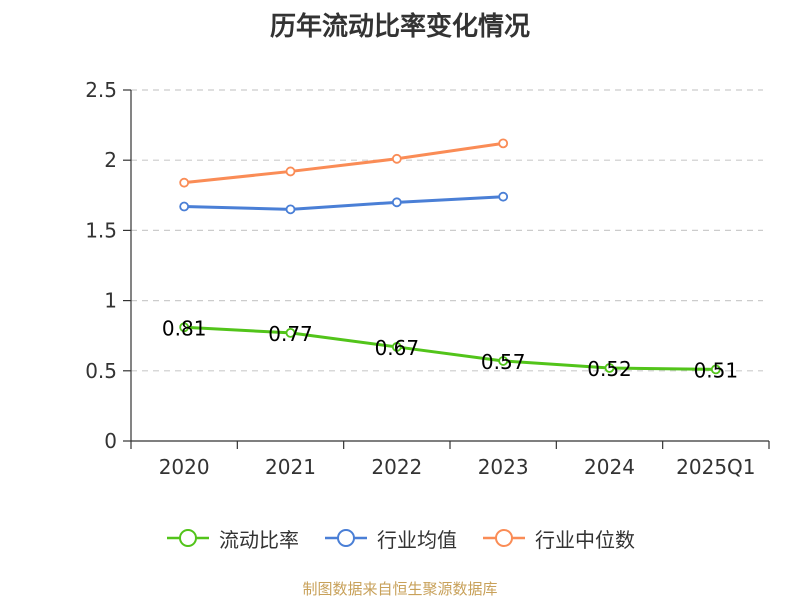  I want to click on legend-item-1: 行业均值, so click(390, 538).